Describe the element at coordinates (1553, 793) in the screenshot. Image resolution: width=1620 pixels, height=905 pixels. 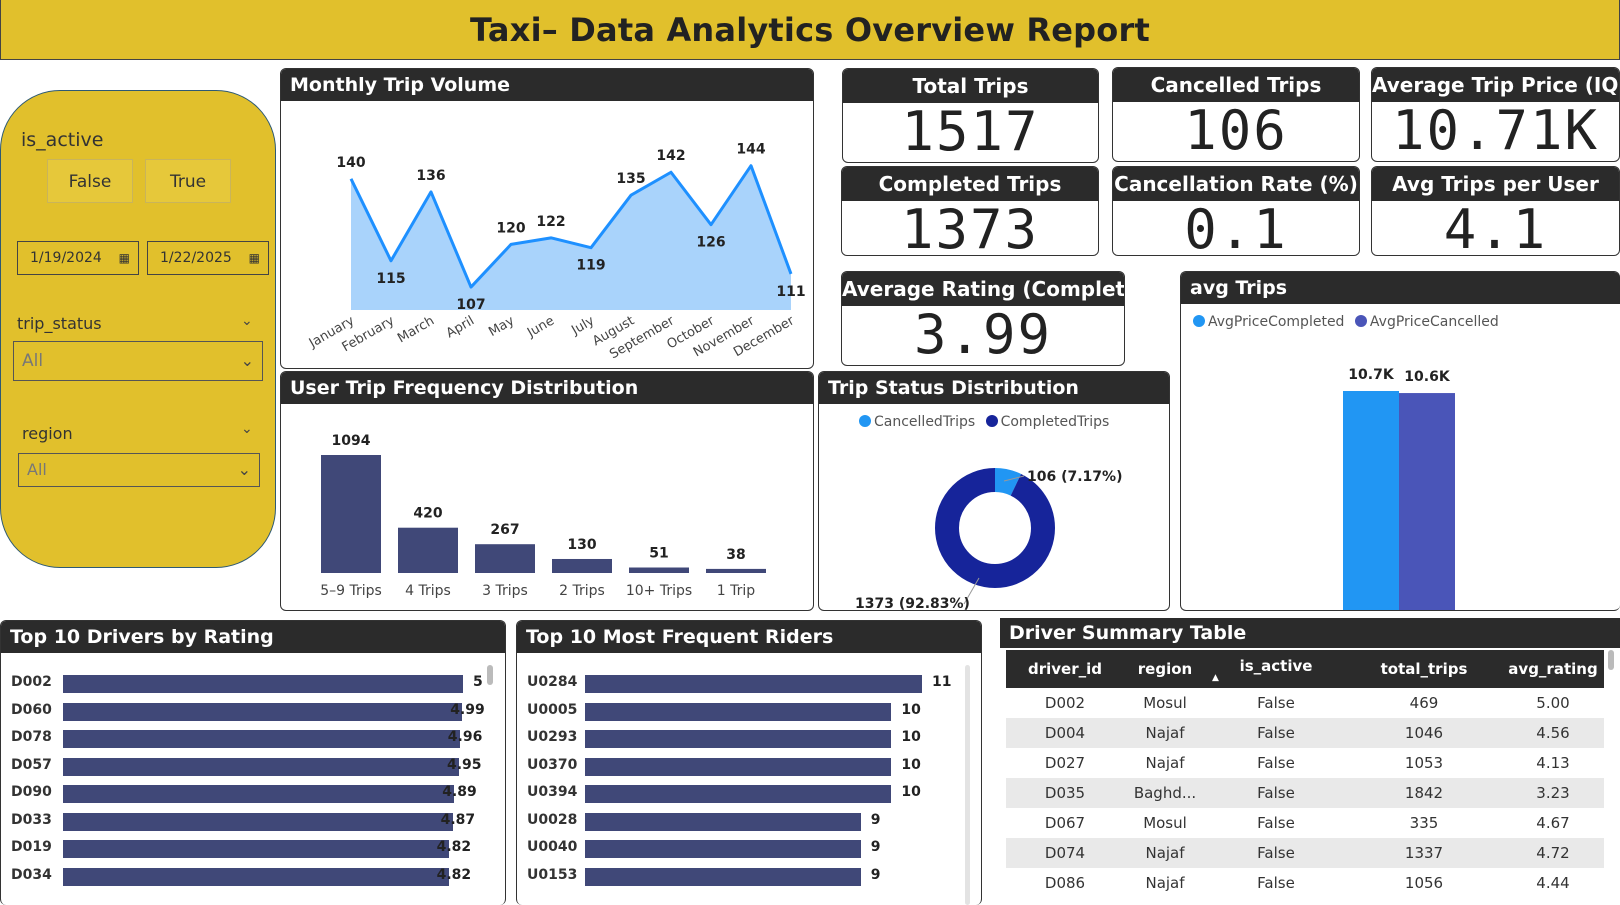
I see `table-cell: 3.23` at that location.